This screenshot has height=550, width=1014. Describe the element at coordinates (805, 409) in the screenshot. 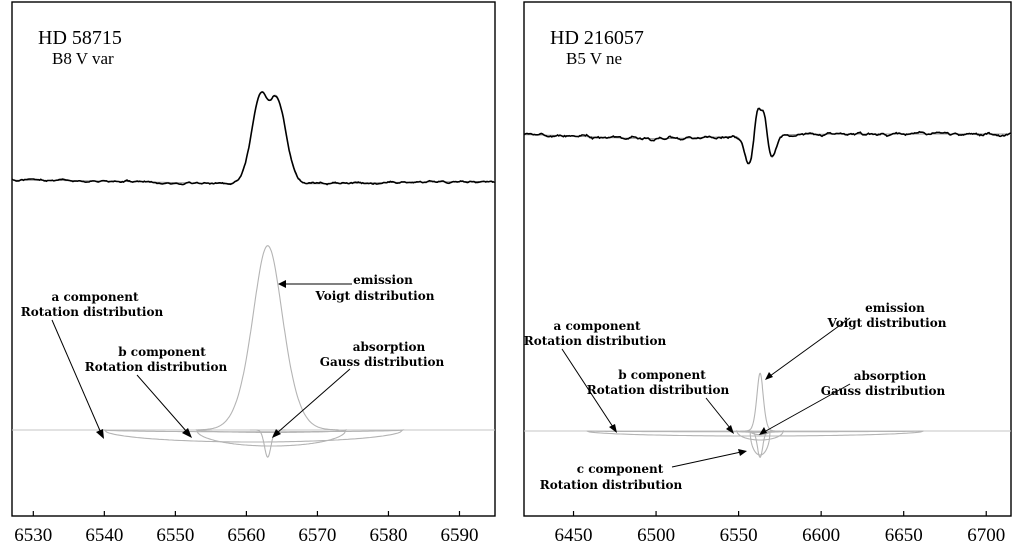

I see `right-arrow-absorption` at that location.